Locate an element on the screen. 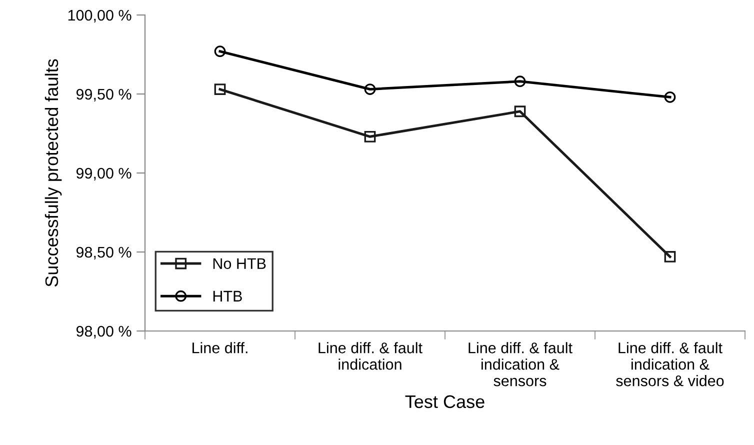 The height and width of the screenshot is (445, 754). y-tick-label: 98,00 % is located at coordinates (104, 332).